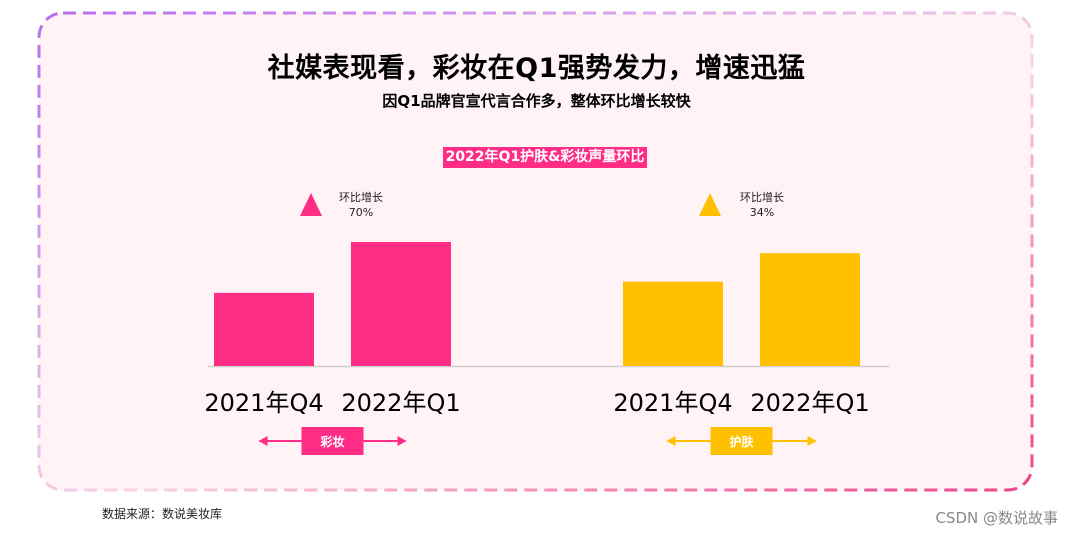 The image size is (1073, 533). What do you see at coordinates (996, 518) in the screenshot?
I see `watermark: CSDN @数说故事` at bounding box center [996, 518].